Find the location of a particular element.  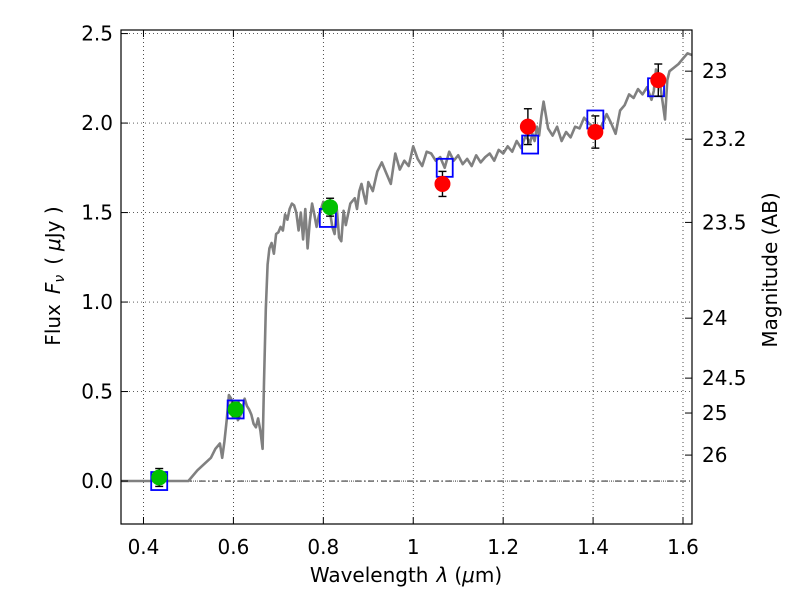

x-tick-label: 1.2 is located at coordinates (503, 547).